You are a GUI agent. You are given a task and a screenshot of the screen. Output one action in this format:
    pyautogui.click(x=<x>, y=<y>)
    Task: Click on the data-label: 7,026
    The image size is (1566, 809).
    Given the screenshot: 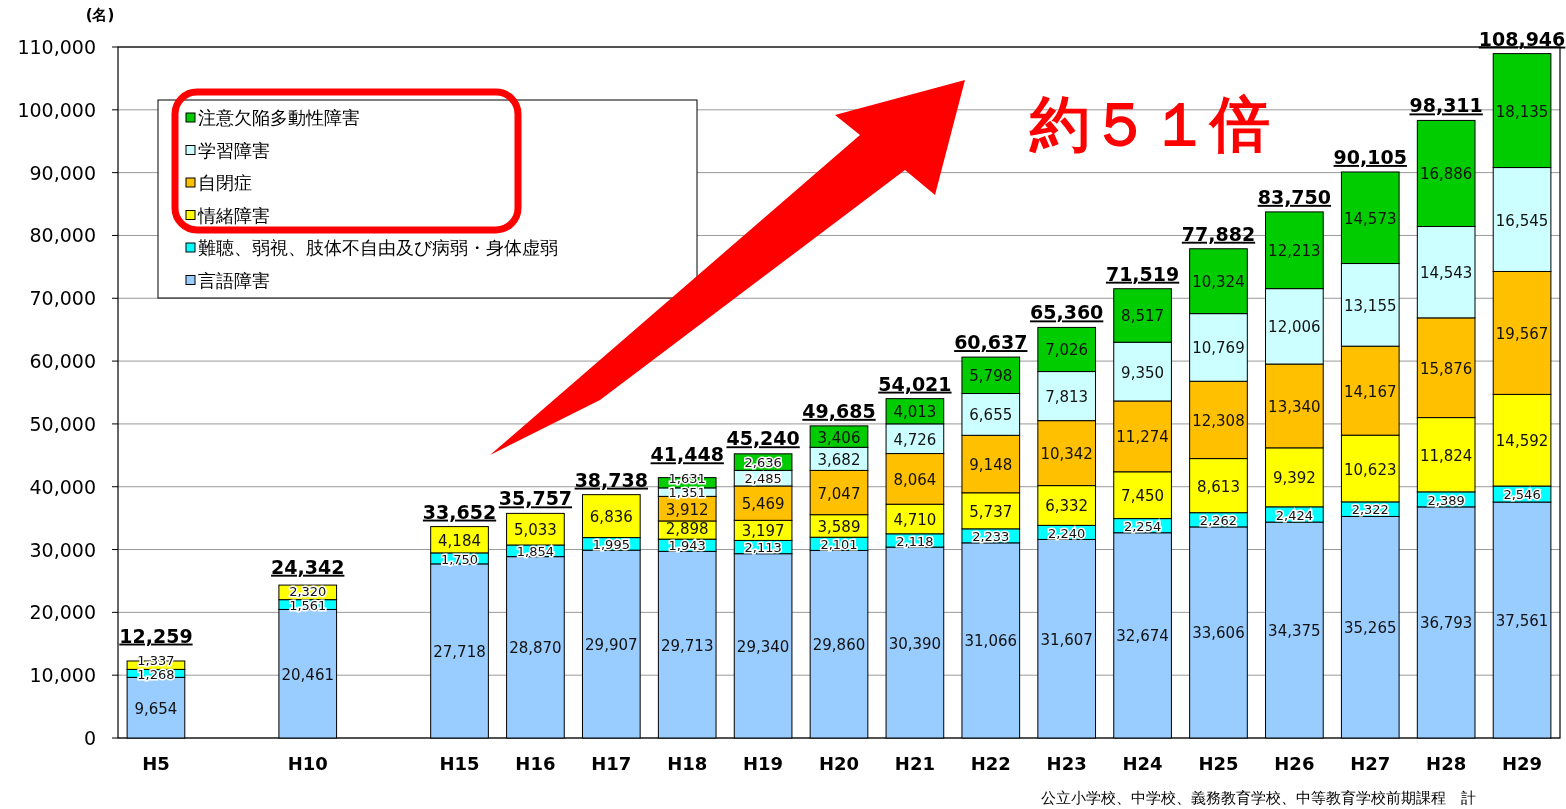 What is the action you would take?
    pyautogui.click(x=1067, y=350)
    